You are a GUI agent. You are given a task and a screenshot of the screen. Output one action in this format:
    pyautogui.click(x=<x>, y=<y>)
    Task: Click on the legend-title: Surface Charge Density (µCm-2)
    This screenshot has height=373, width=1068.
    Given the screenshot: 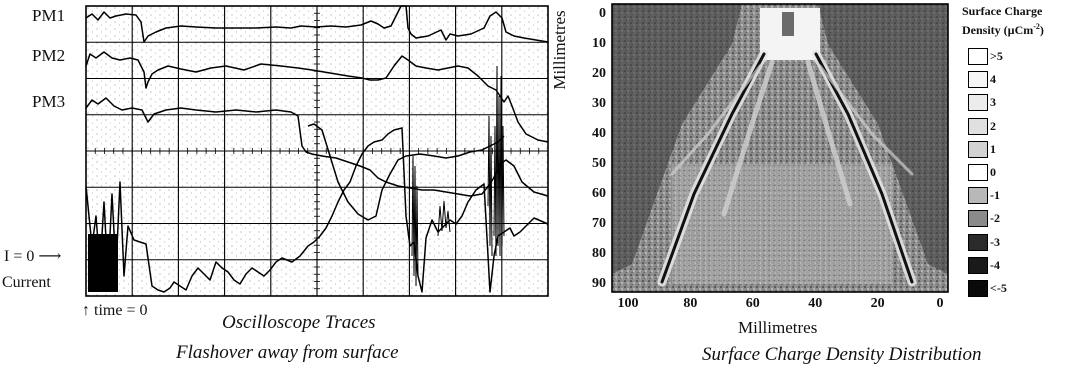 What is the action you would take?
    pyautogui.click(x=1003, y=21)
    